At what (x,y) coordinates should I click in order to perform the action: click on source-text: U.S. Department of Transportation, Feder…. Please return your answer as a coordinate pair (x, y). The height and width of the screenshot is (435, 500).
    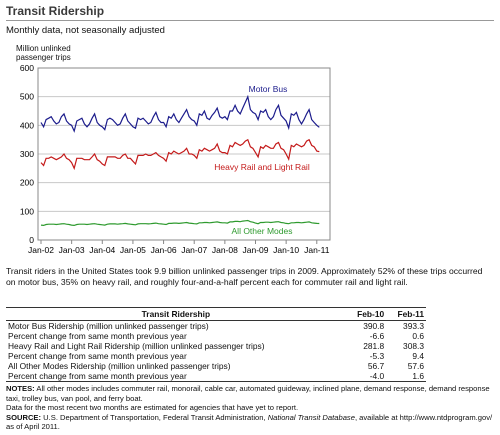
    Looking at the image, I should click on (155, 417).